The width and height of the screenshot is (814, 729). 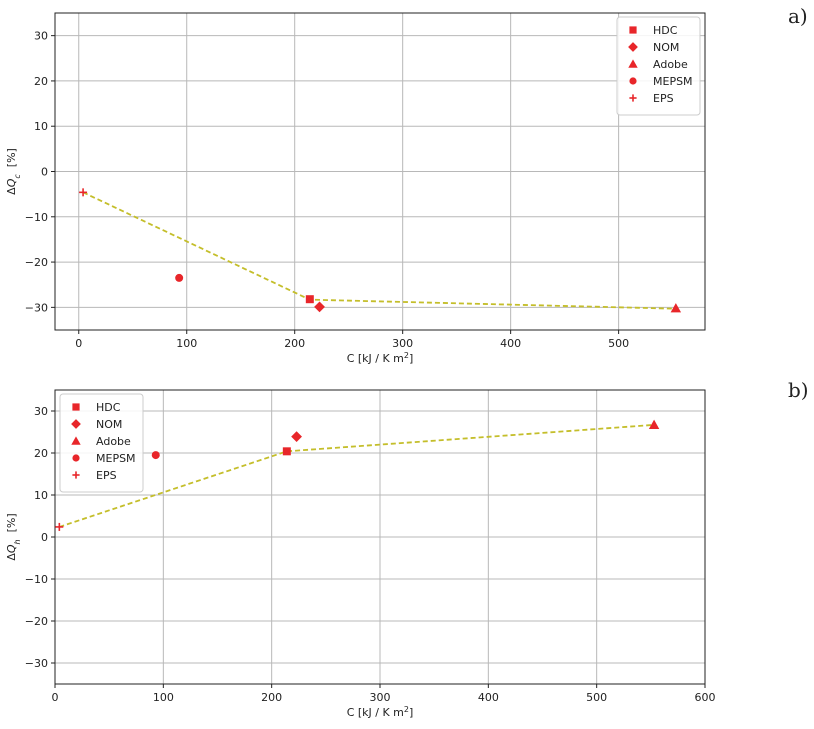 I want to click on b-y-tick-label: −30, so click(x=36, y=663).